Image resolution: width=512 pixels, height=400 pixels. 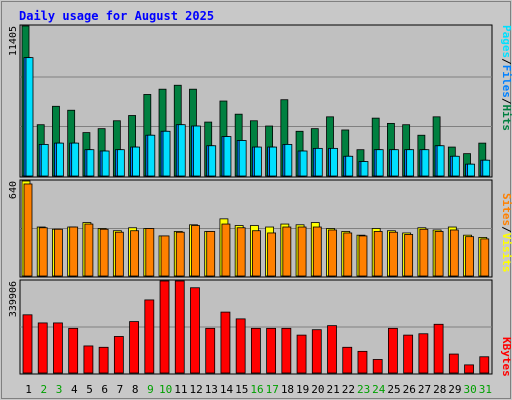 What do you see at coordinates (393, 389) in the screenshot?
I see `x-tick-label-day-25: 25` at bounding box center [393, 389].